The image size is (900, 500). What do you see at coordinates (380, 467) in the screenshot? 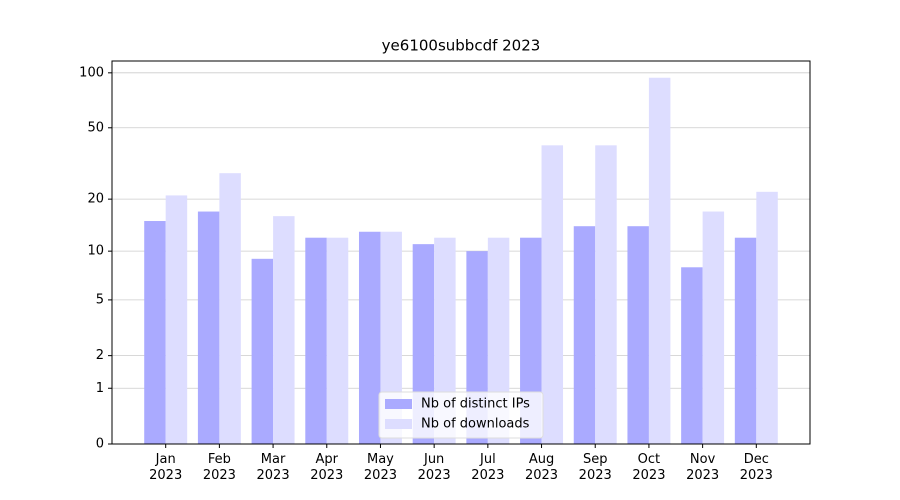
I see `x-tick-label: May 2023` at bounding box center [380, 467].